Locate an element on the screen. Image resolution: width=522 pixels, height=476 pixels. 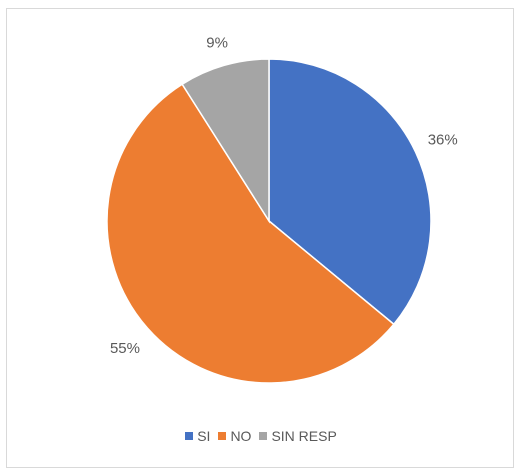
data-label-si: 36% is located at coordinates (443, 139).